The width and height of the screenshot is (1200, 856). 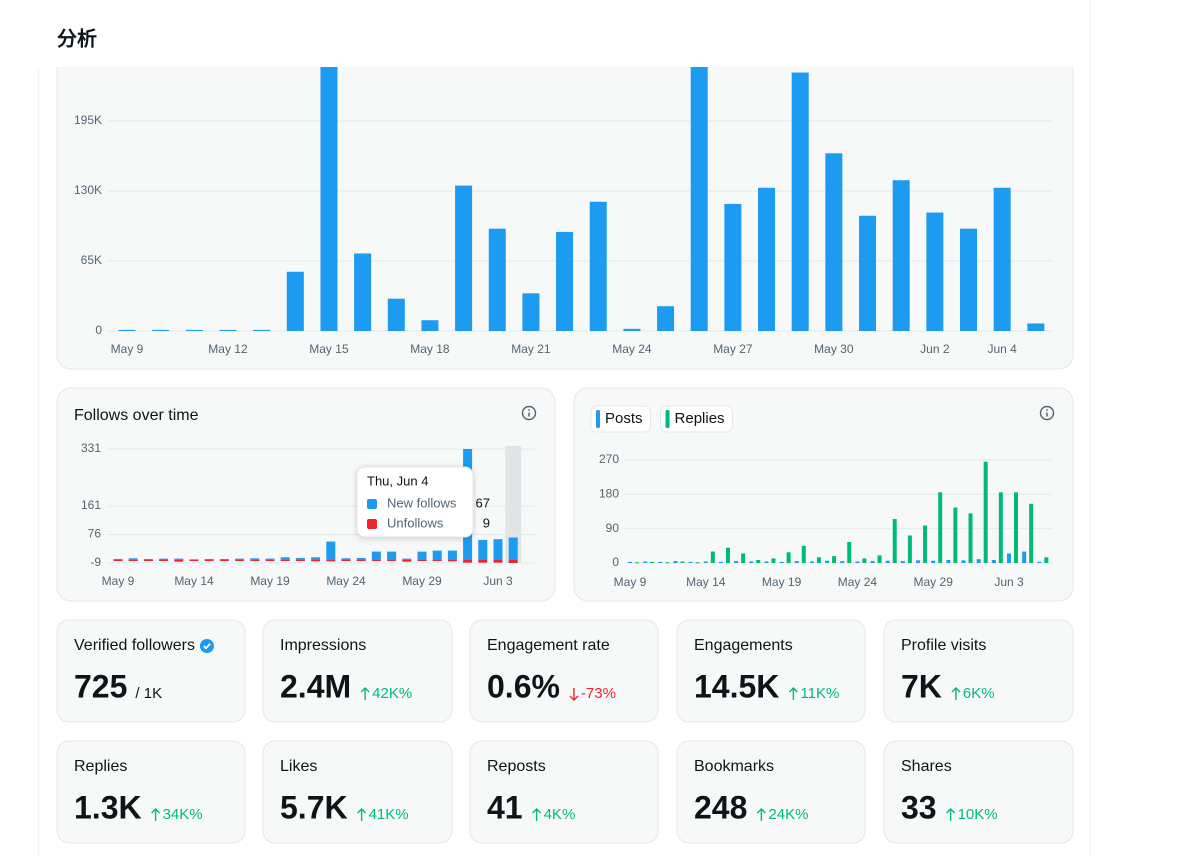 I want to click on stat-title: Replies, so click(x=100, y=766).